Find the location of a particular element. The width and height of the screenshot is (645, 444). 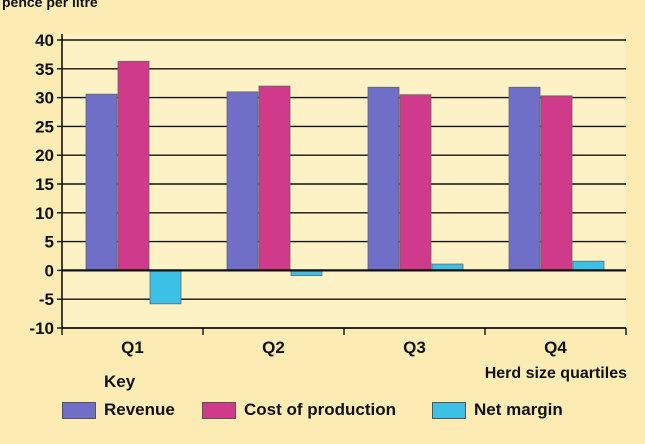

x-tick-label: Q4 is located at coordinates (555, 347).